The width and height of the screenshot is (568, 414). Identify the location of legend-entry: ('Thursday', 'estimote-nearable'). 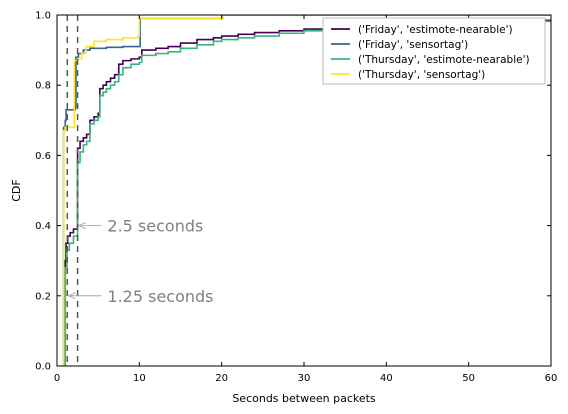
(444, 60).